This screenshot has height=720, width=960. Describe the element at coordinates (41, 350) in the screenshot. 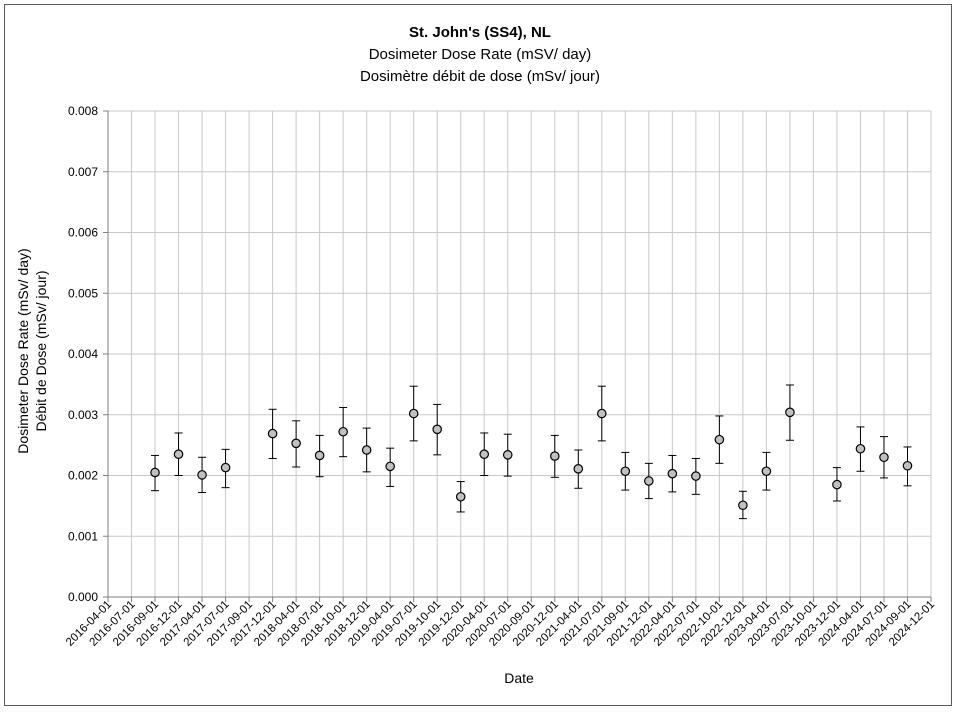

I see `y-axis-label-fr: Débit de Dose (mSv/ jour)` at that location.